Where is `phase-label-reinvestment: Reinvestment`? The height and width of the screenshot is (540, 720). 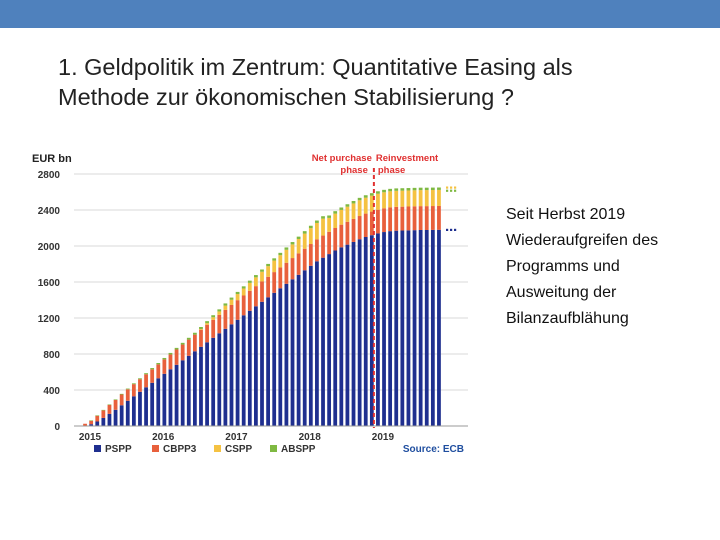
phase-label-reinvestment: Reinvestment is located at coordinates (407, 158).